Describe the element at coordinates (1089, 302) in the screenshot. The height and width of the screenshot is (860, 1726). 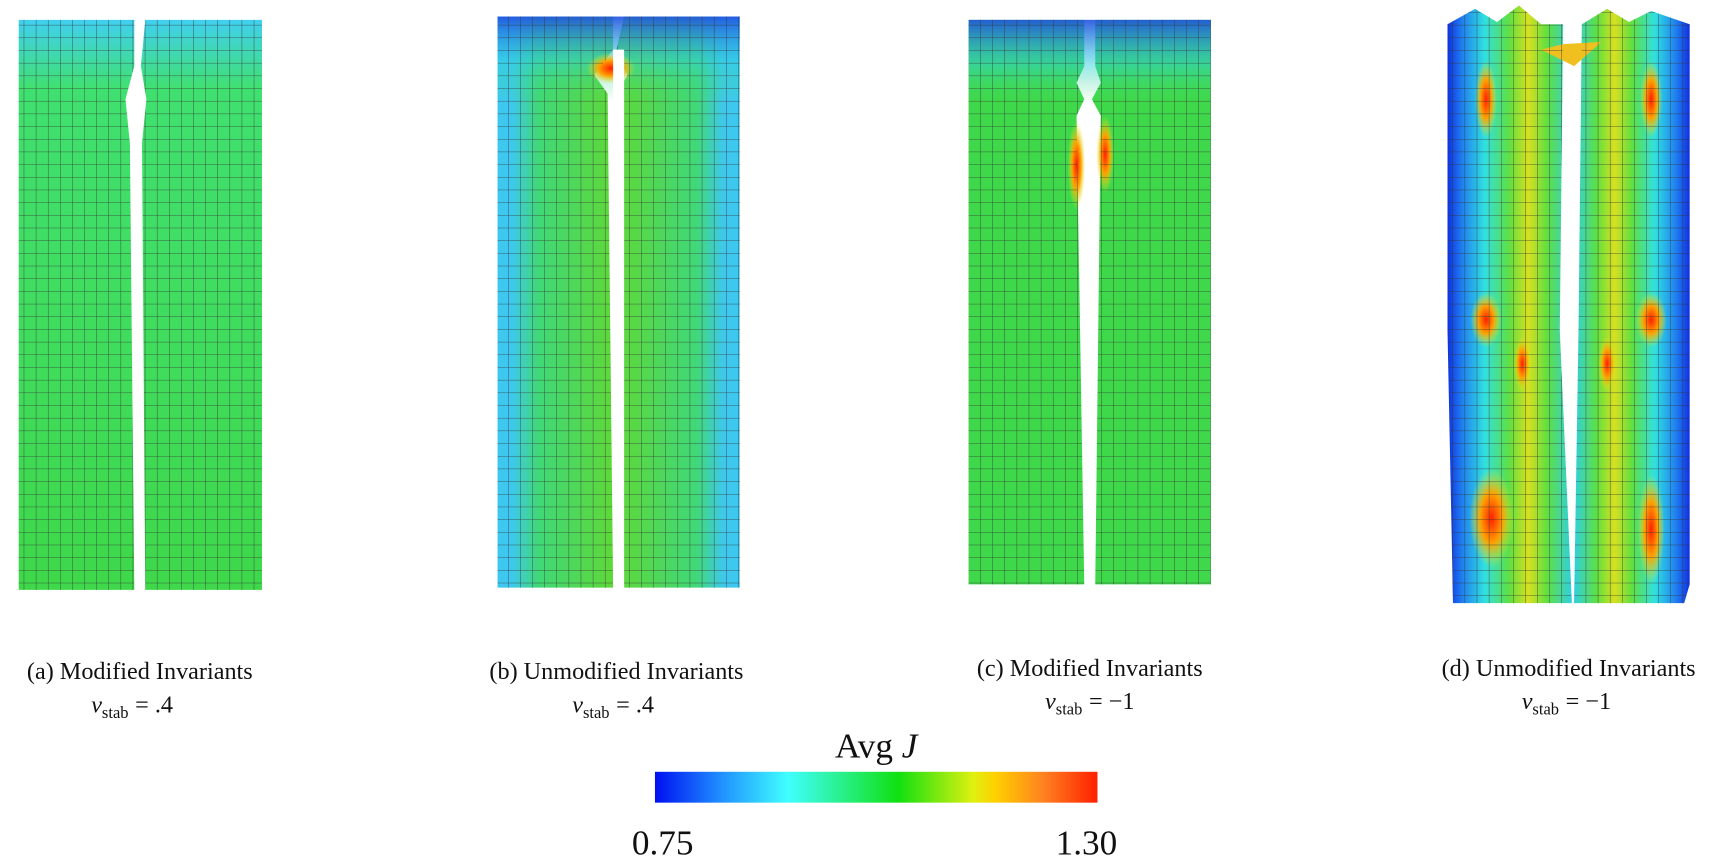
I see `mesh-c` at that location.